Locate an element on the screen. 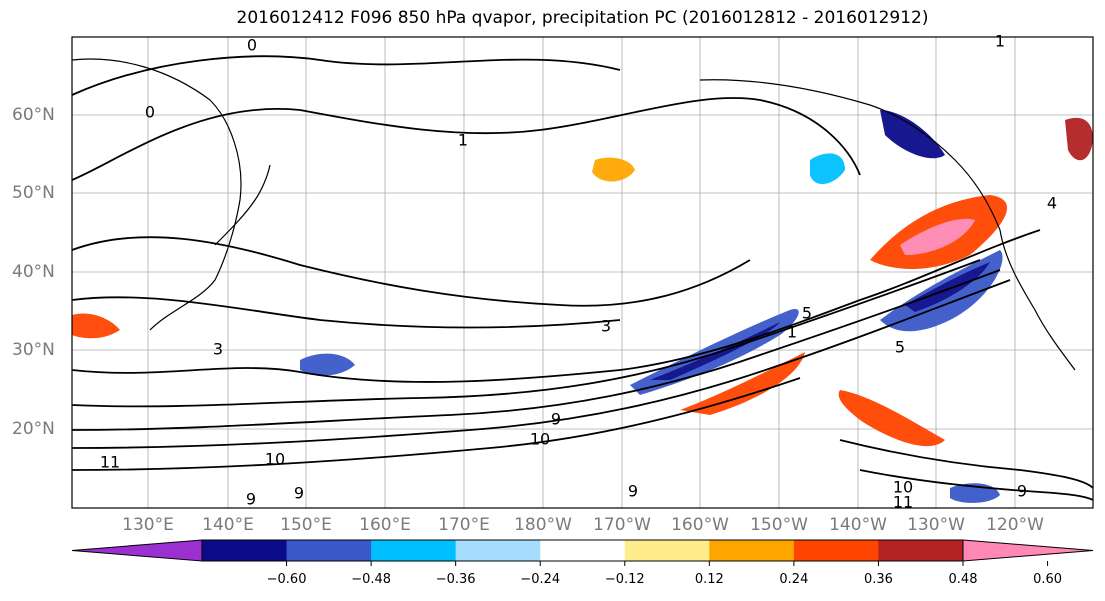 Image resolution: width=1105 pixels, height=601 pixels. longitude-label: 130°E is located at coordinates (148, 525).